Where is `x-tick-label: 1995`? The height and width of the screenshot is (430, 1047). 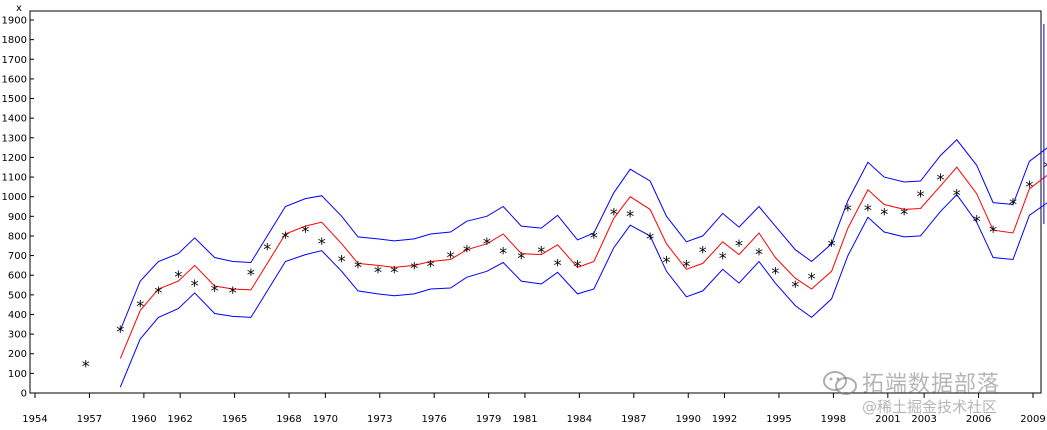 x-tick-label: 1995 is located at coordinates (778, 419).